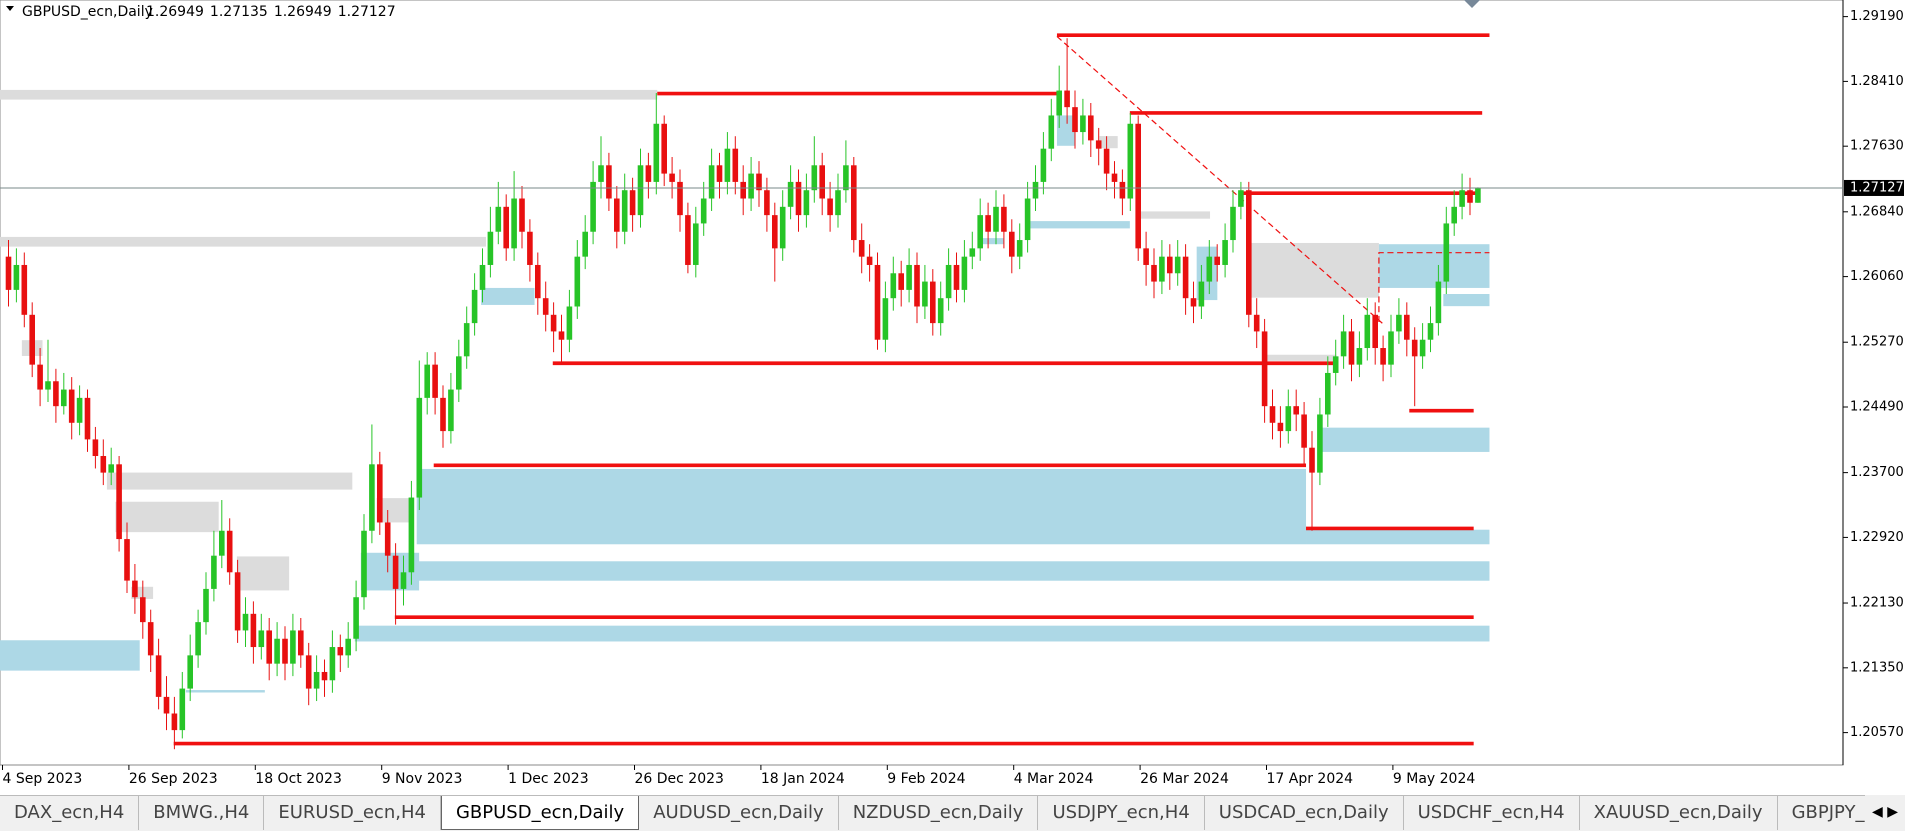 The image size is (1905, 831). I want to click on chart-tab: USDCAD_ecn,Daily, so click(1304, 813).